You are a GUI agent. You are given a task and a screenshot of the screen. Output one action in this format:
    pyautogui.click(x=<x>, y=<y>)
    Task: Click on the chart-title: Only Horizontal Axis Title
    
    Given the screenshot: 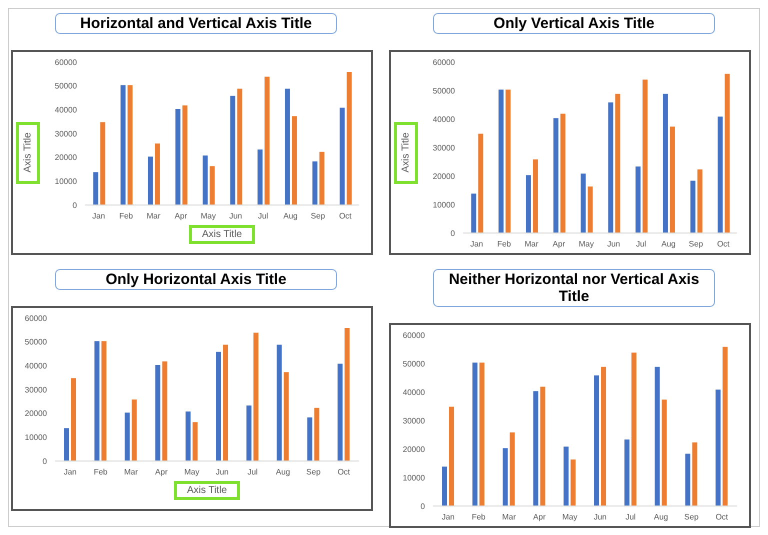 What is the action you would take?
    pyautogui.click(x=196, y=279)
    